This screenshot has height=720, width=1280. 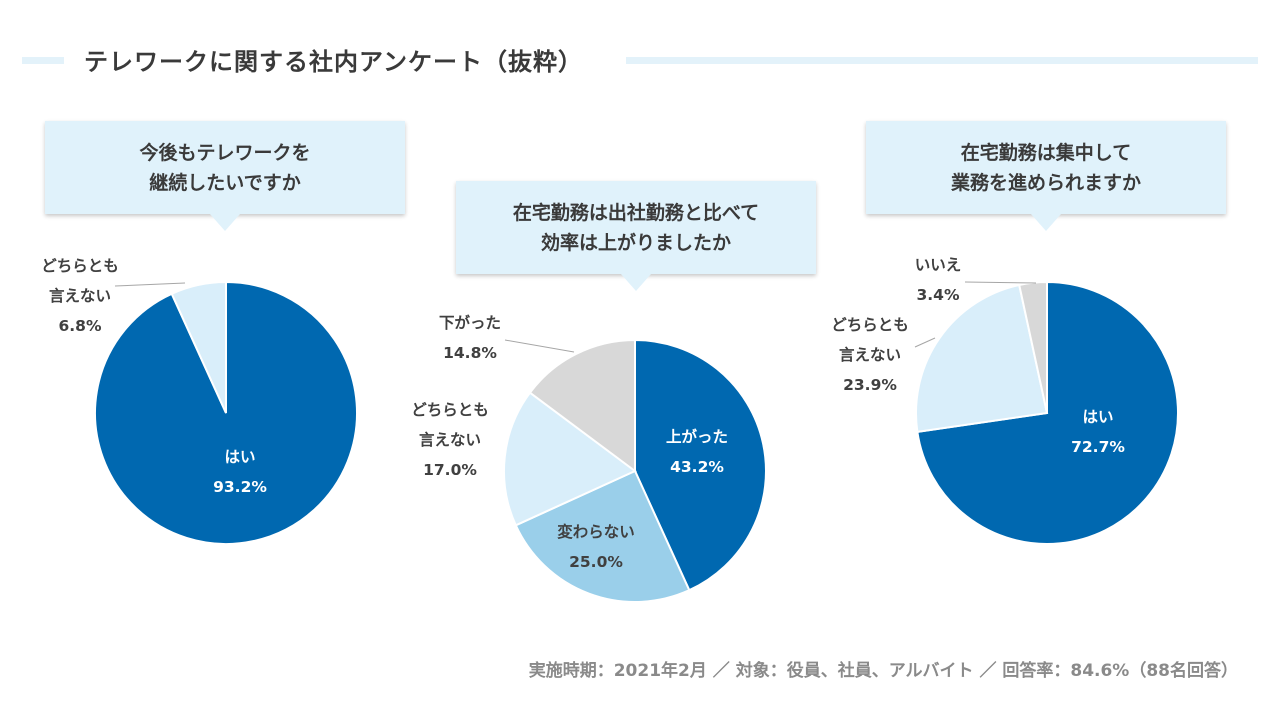 What do you see at coordinates (635, 242) in the screenshot?
I see `question-2-line-2: 効率は上がりましたか` at bounding box center [635, 242].